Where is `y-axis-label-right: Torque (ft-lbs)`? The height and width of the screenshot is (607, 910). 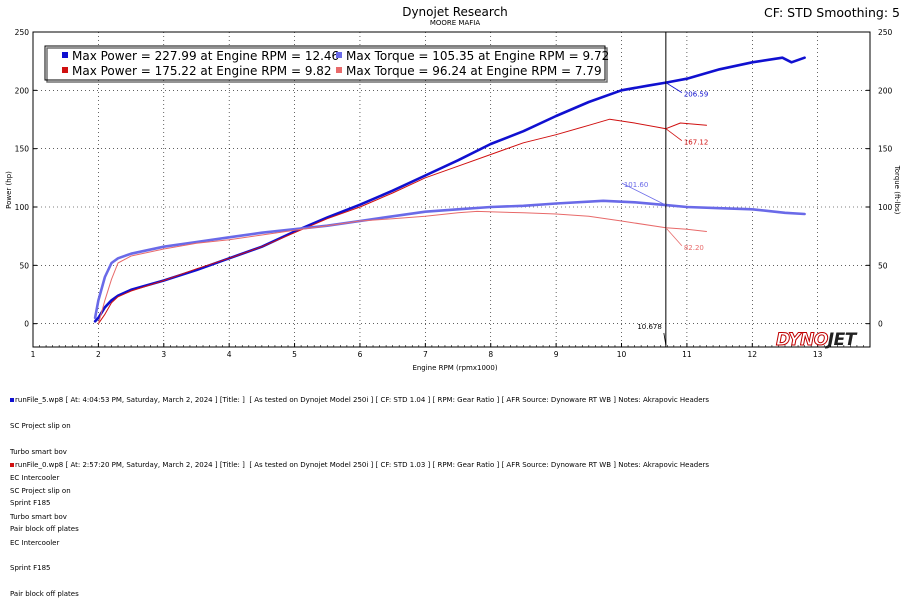 y-axis-label-right: Torque (ft-lbs) is located at coordinates (897, 190).